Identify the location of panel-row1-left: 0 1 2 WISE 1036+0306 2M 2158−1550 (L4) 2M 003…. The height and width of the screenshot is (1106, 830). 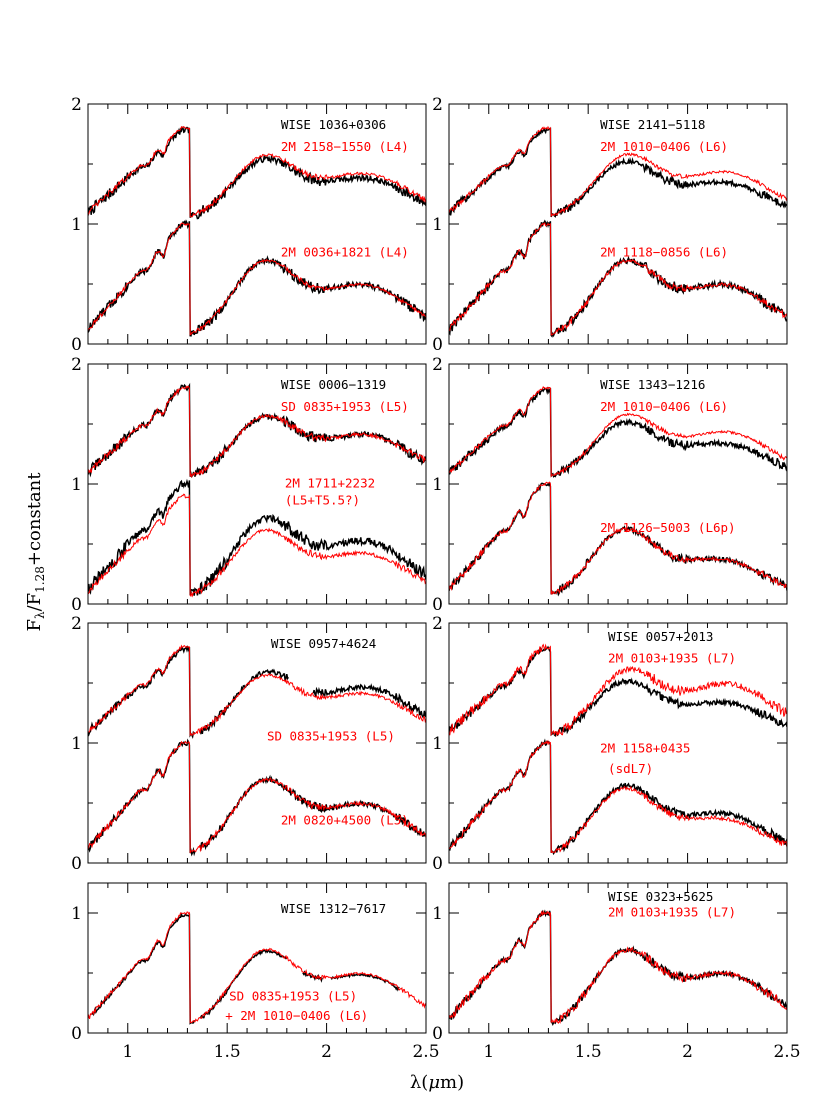
(249, 225).